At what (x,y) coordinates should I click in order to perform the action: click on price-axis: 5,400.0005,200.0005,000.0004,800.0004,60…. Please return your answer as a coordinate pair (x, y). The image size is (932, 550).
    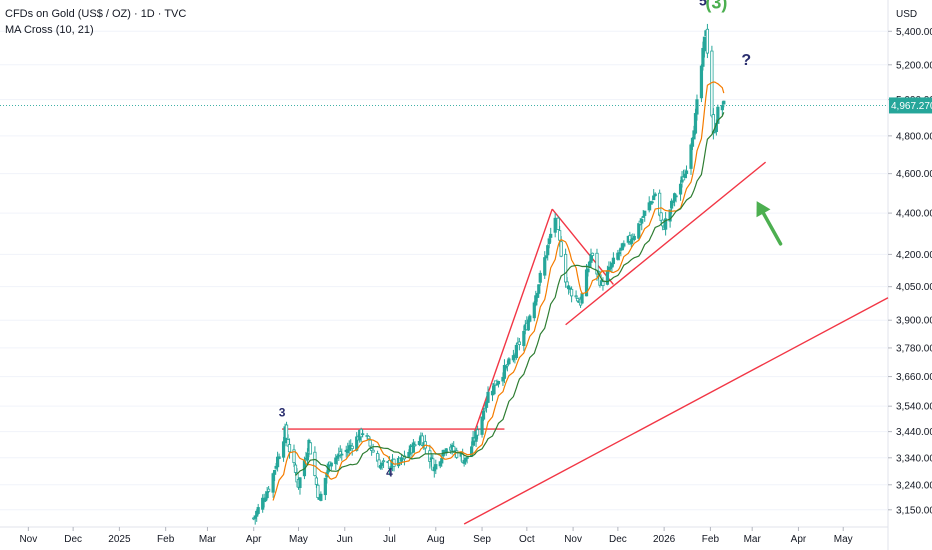
    Looking at the image, I should click on (910, 272).